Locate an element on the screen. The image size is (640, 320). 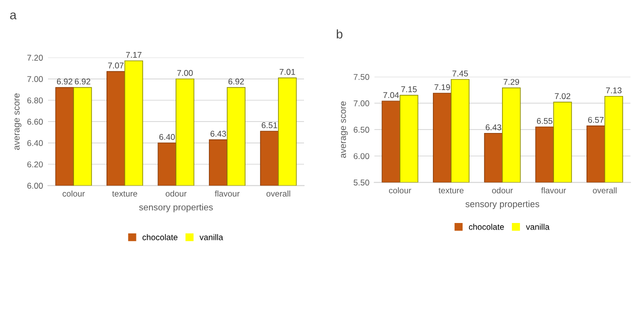
text: 6.57 is located at coordinates (596, 119).